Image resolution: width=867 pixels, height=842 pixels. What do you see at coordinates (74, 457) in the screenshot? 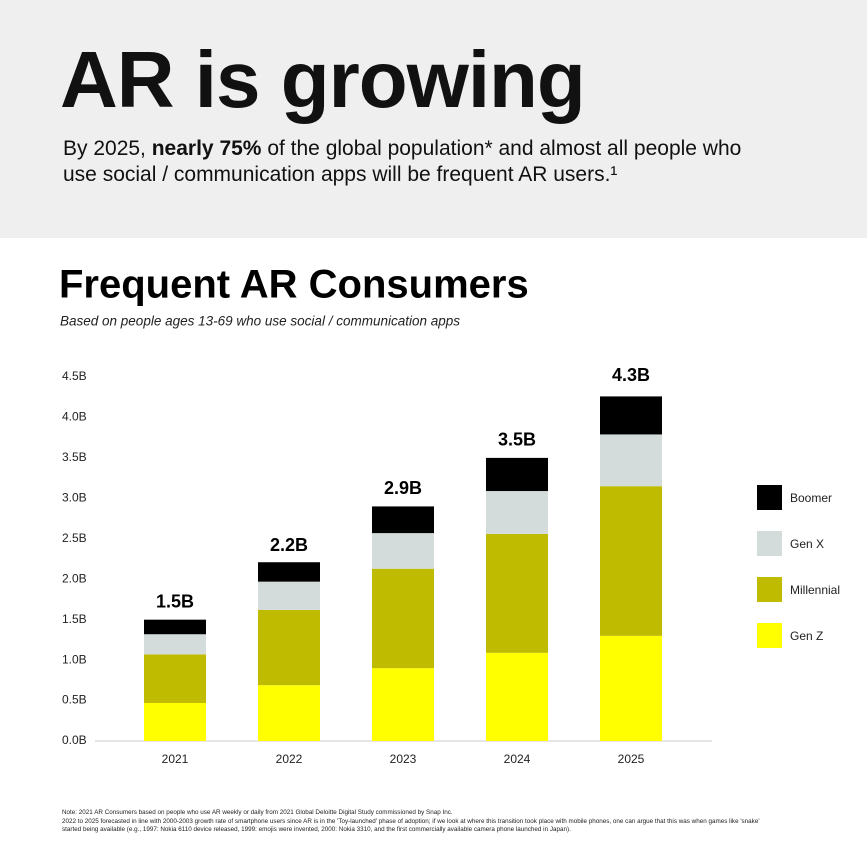
I see `y-tick-label: 3.5B` at bounding box center [74, 457].